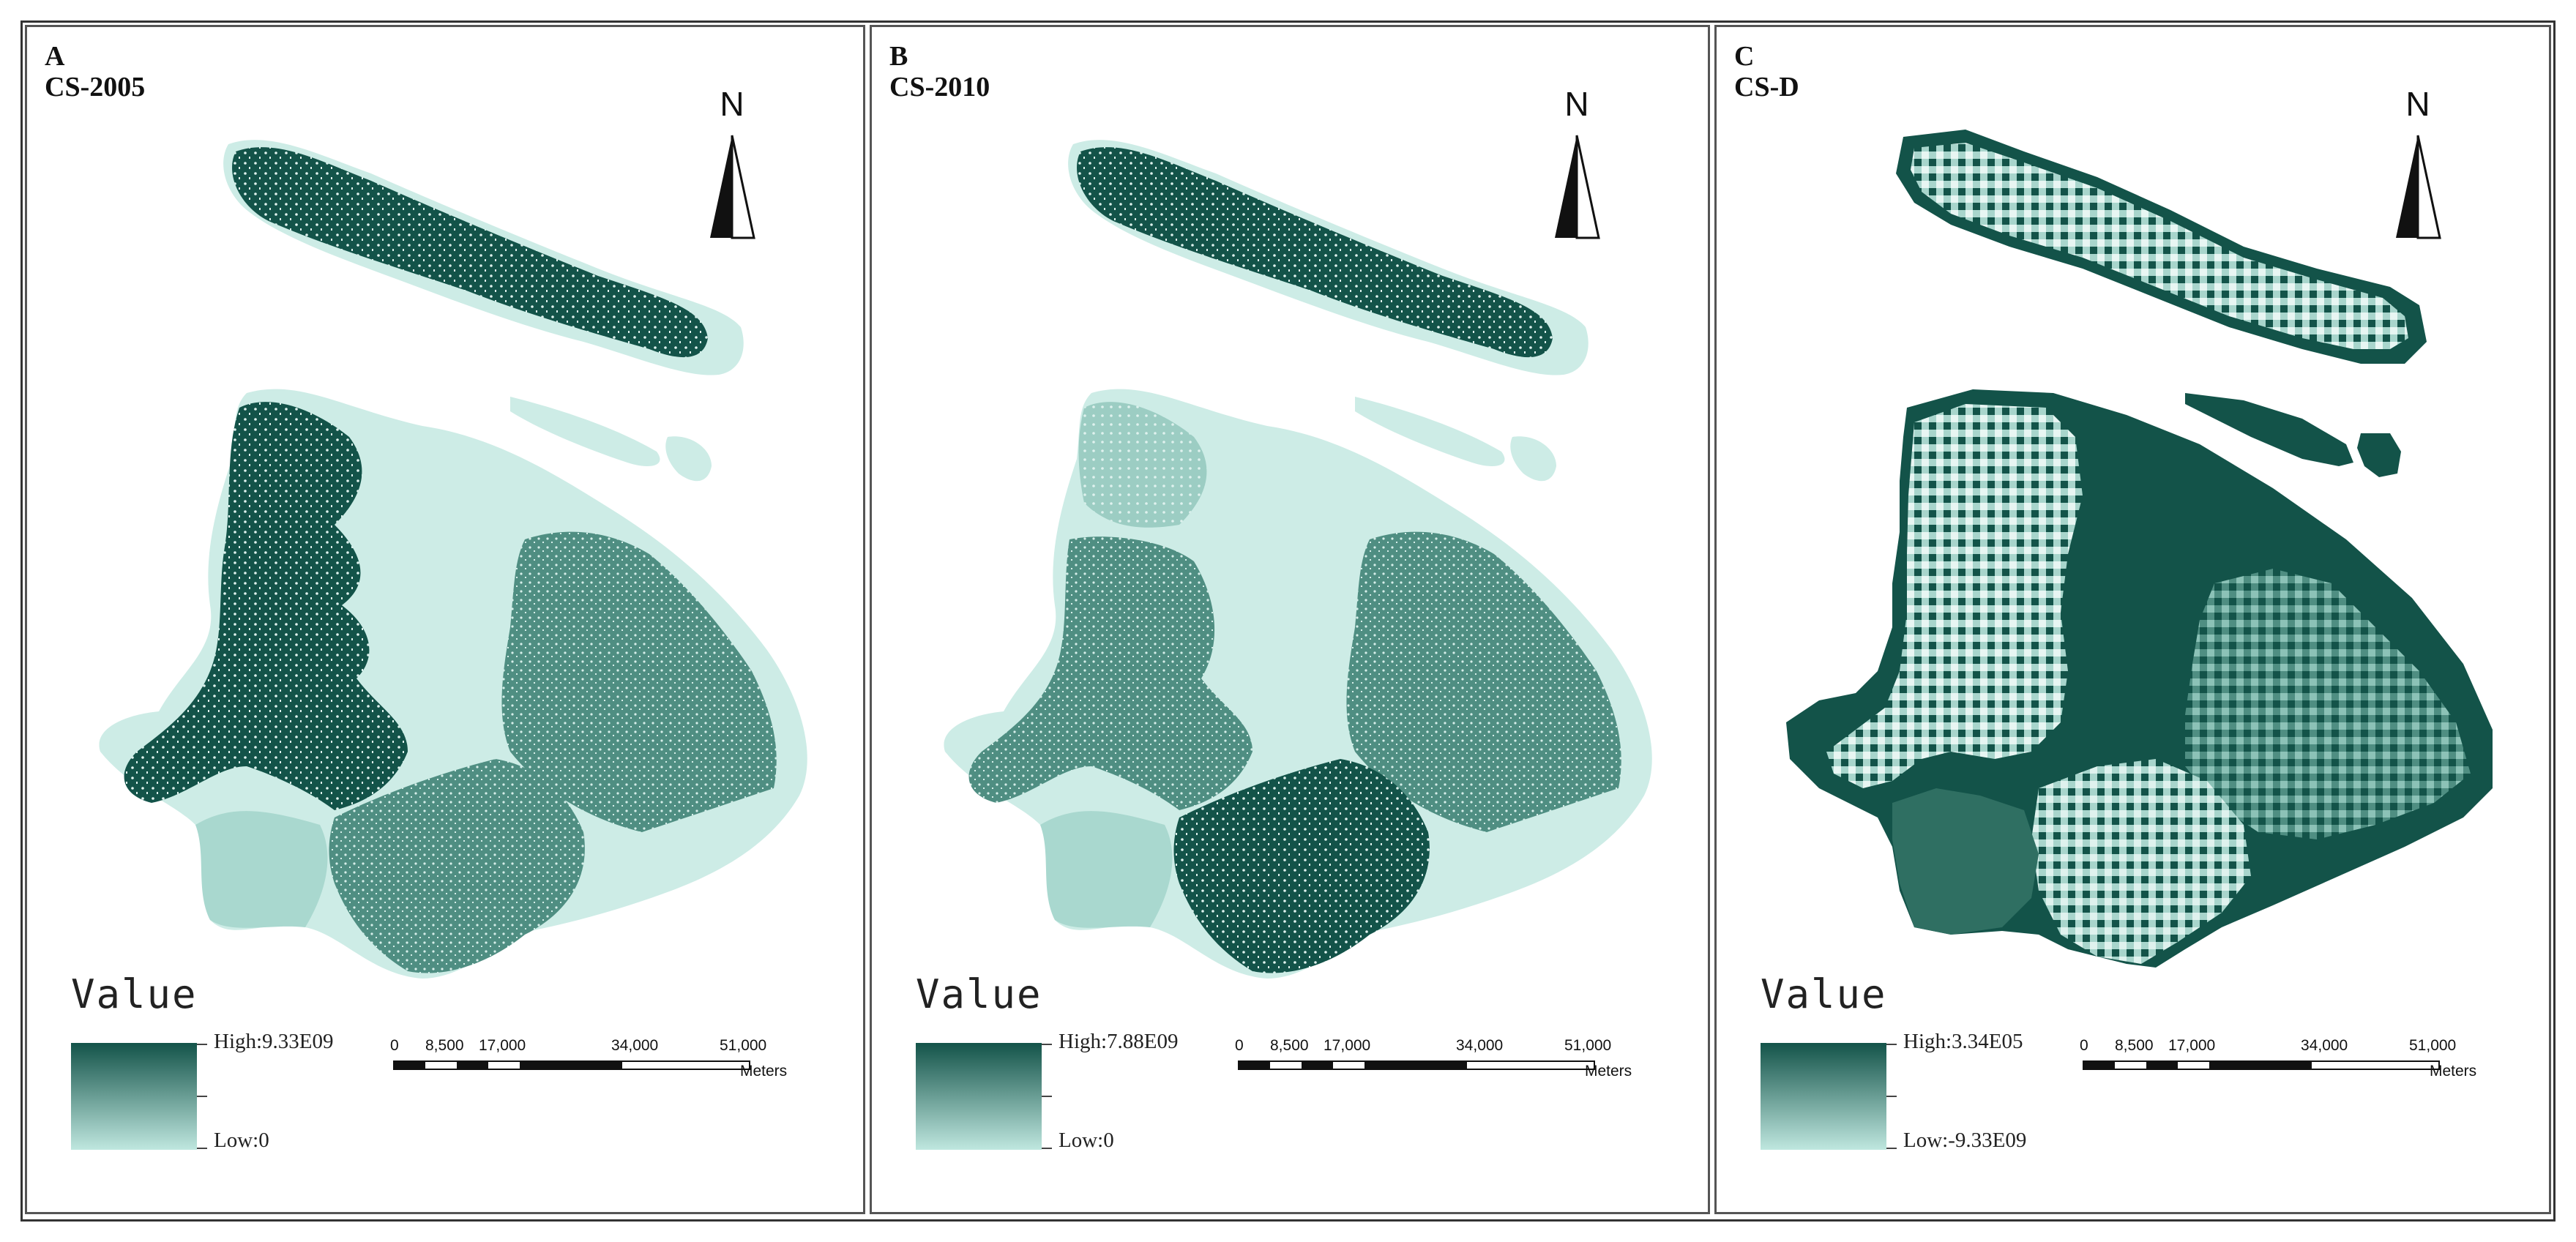 The width and height of the screenshot is (2576, 1242). I want to click on panel-letter: B, so click(898, 57).